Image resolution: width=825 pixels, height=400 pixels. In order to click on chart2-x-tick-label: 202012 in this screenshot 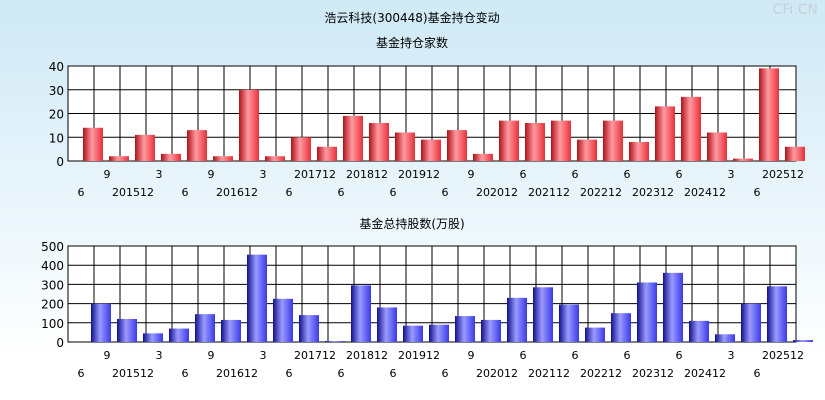, I will do `click(497, 373)`.